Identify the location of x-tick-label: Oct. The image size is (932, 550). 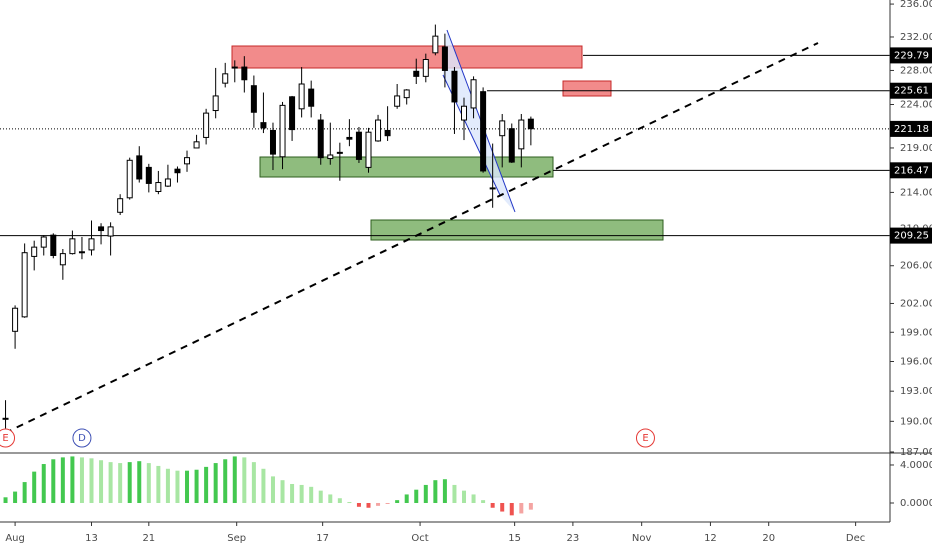
(419, 538).